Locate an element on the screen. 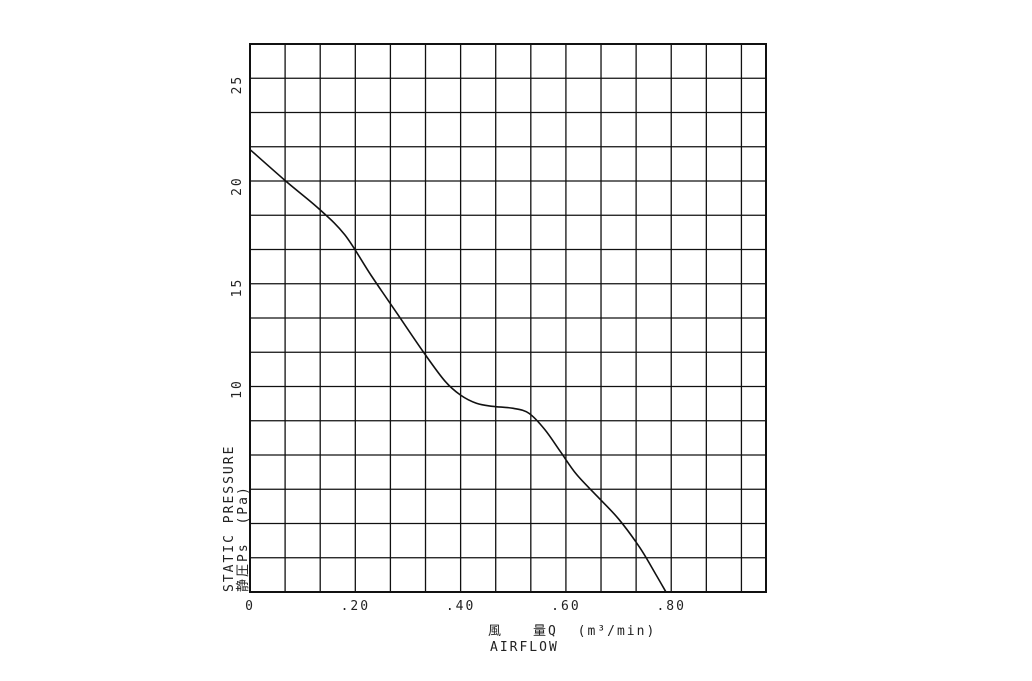  x-axis-unit: (m³/min) is located at coordinates (617, 631).